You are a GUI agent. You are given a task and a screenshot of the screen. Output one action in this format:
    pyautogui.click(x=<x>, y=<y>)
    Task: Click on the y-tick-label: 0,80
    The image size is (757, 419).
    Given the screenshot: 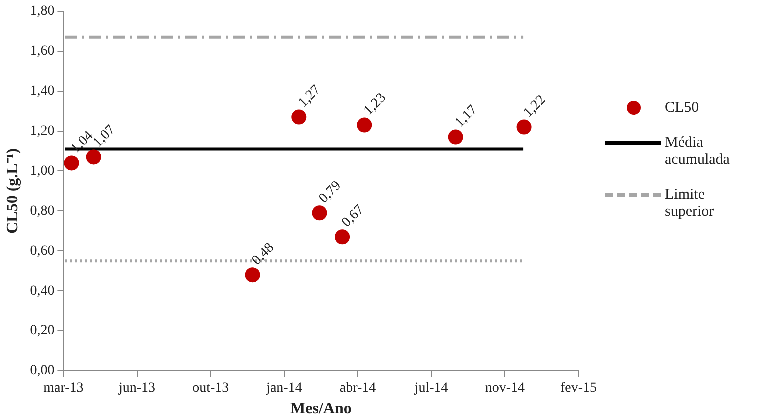 What is the action you would take?
    pyautogui.click(x=42, y=211)
    